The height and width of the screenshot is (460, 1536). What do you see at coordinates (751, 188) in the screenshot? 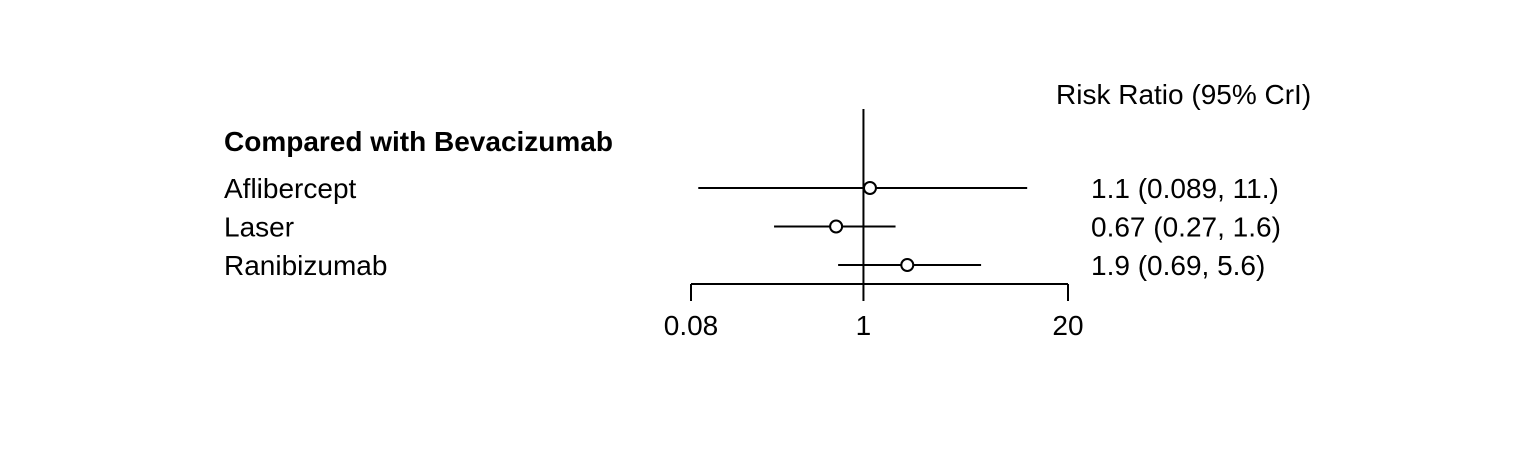
I see `forest-row: Aflibercept 1.1 (0.089, 11.)` at bounding box center [751, 188].